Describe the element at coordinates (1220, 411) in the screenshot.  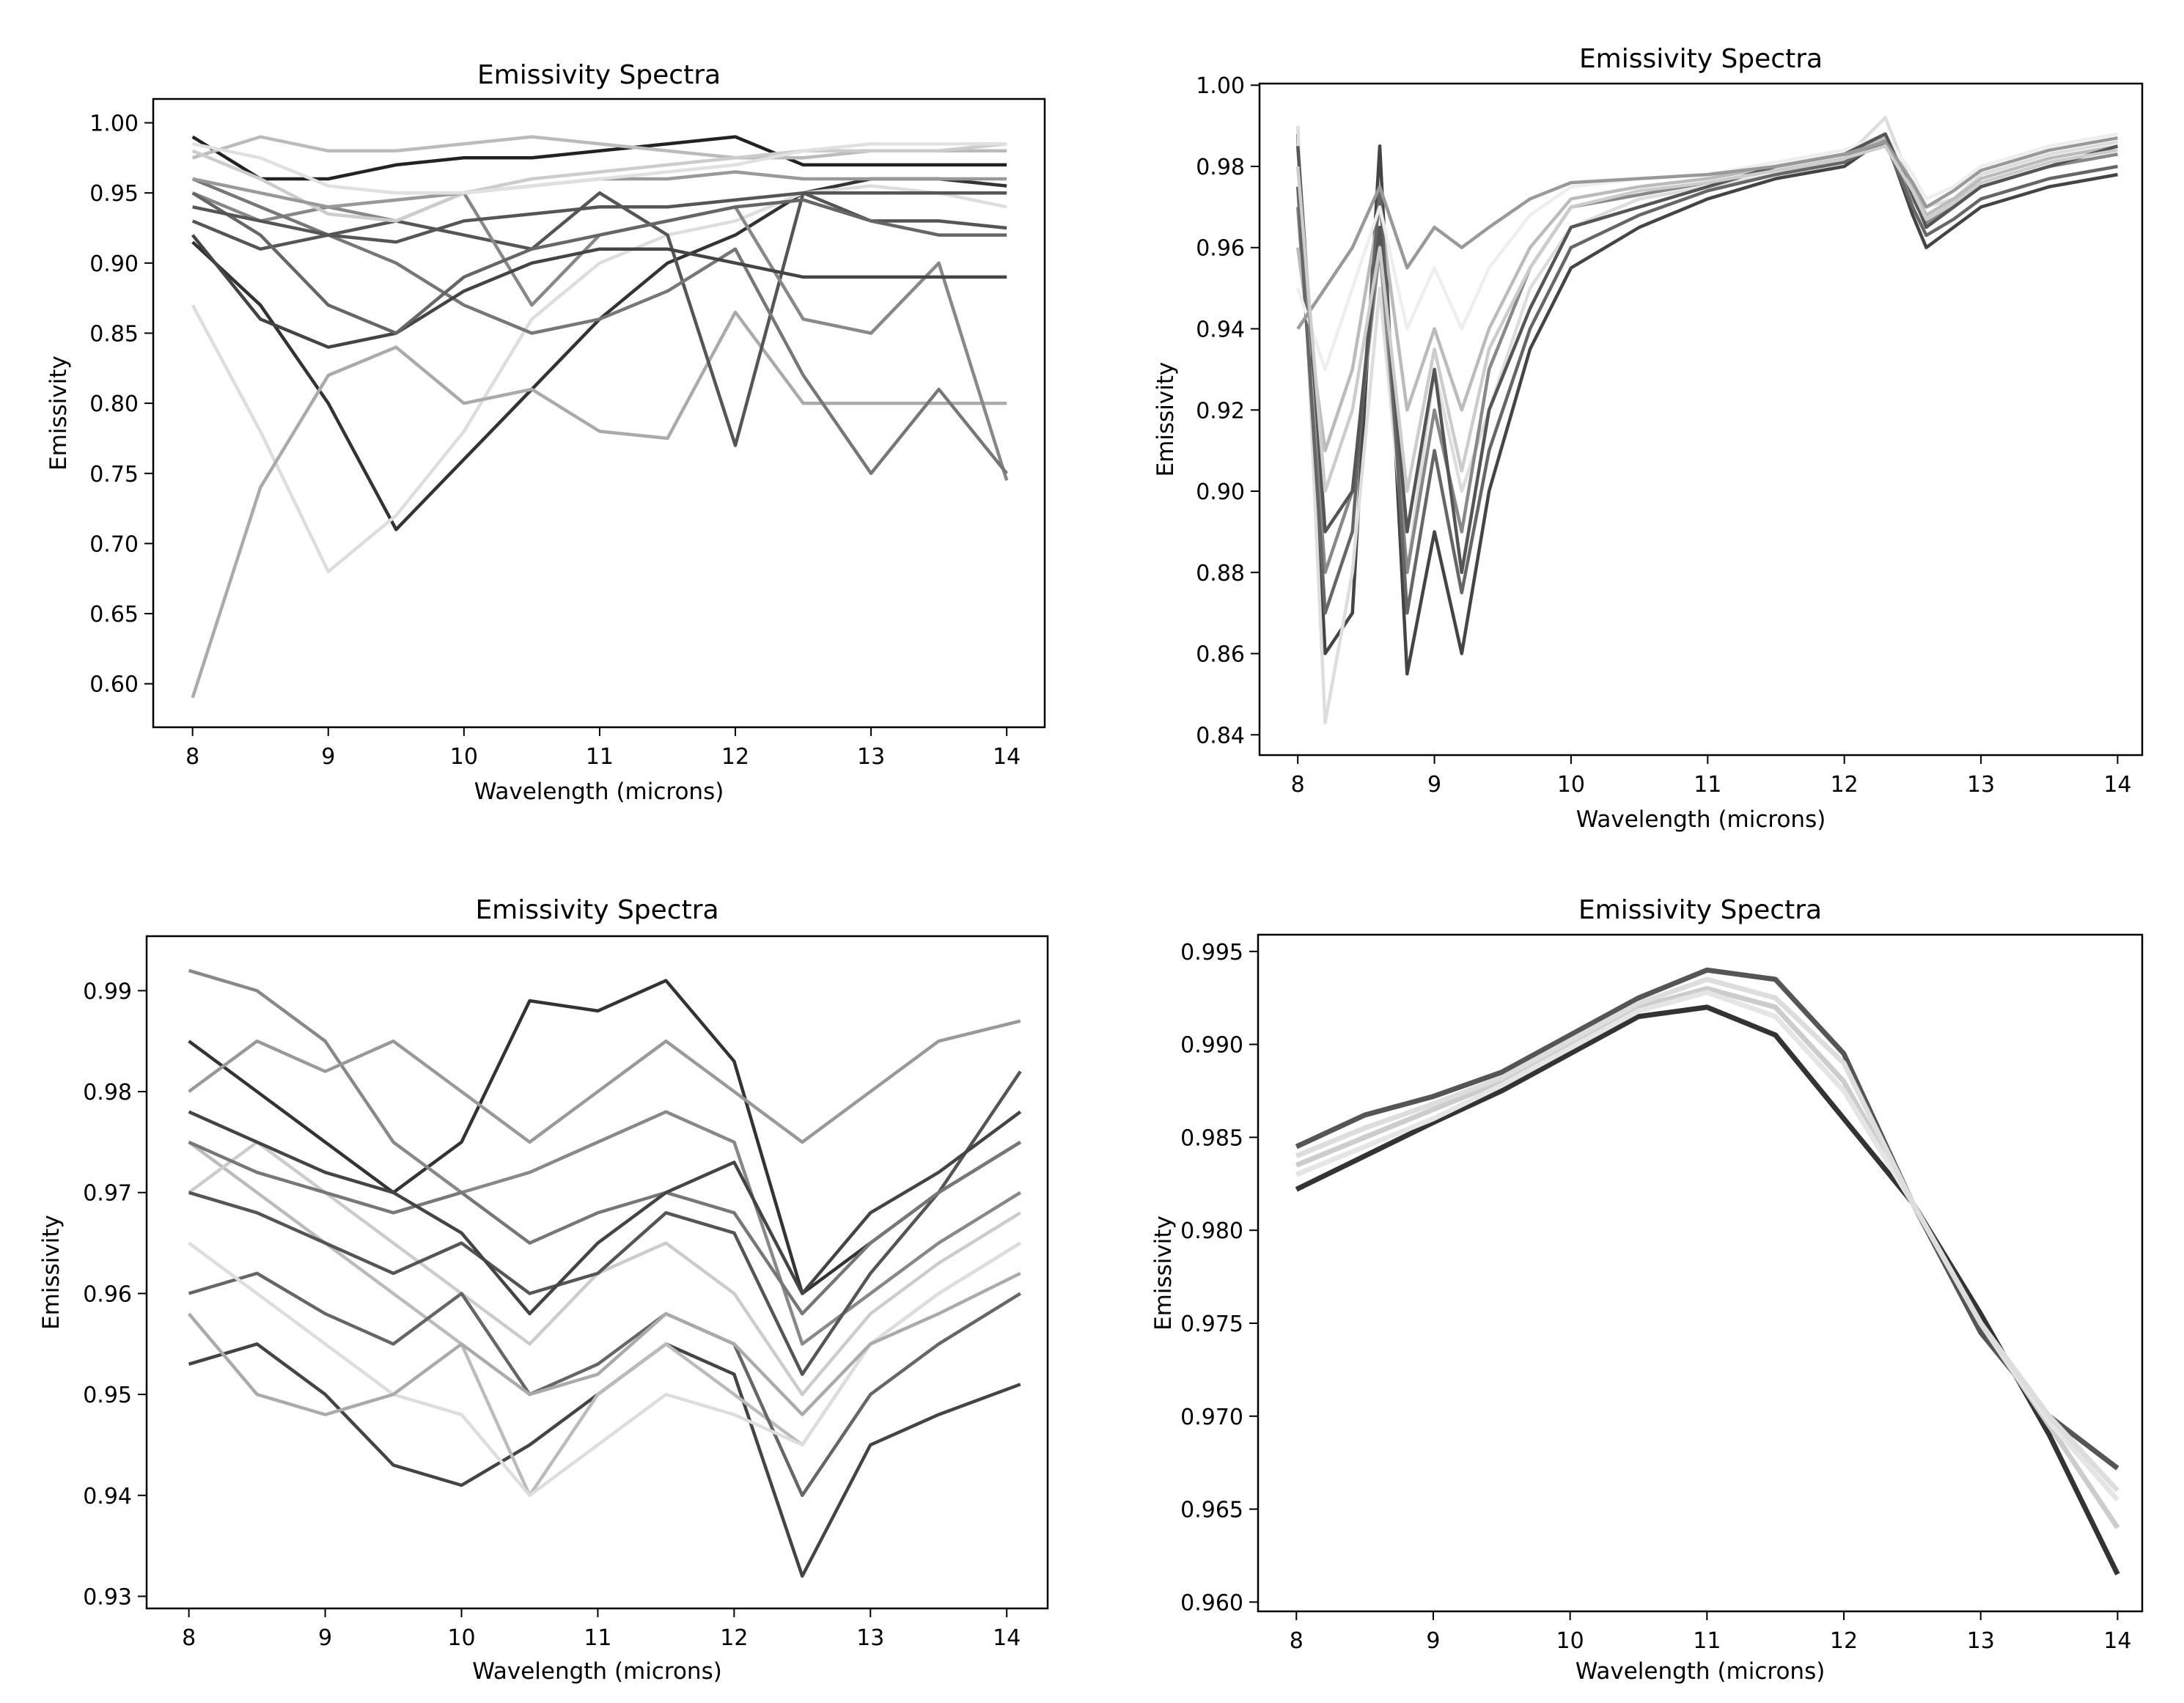
I see `y-tick-label: 0.92` at that location.